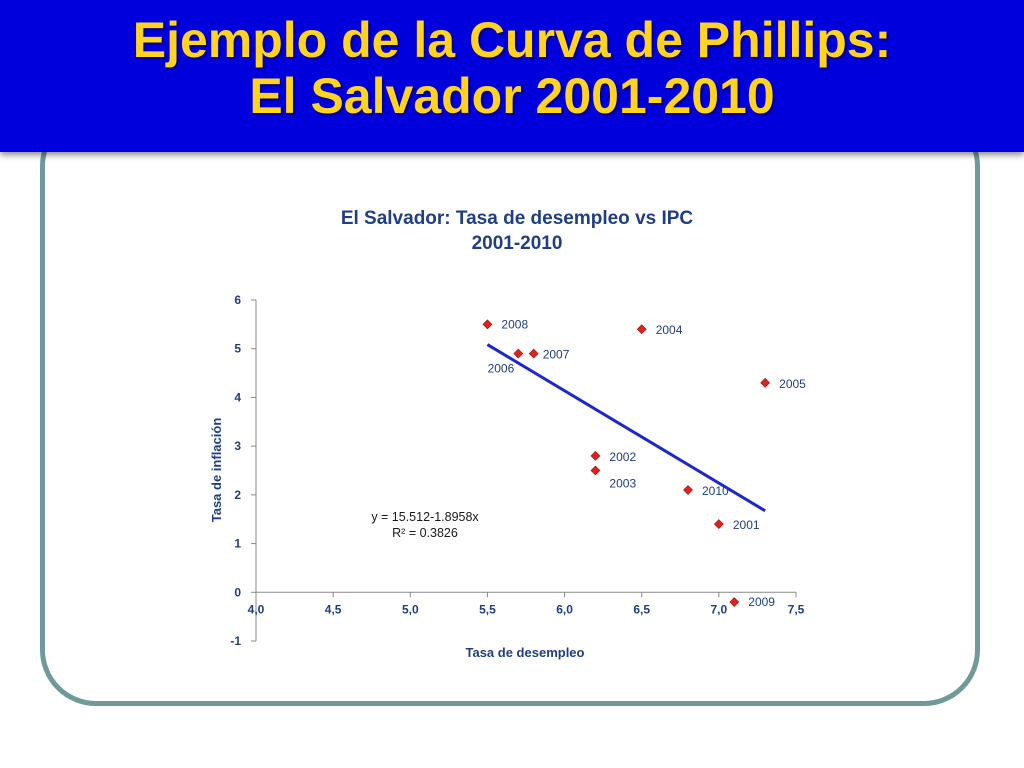 This screenshot has width=1024, height=768. Describe the element at coordinates (237, 592) in the screenshot. I see `y-tick-label: 0` at that location.